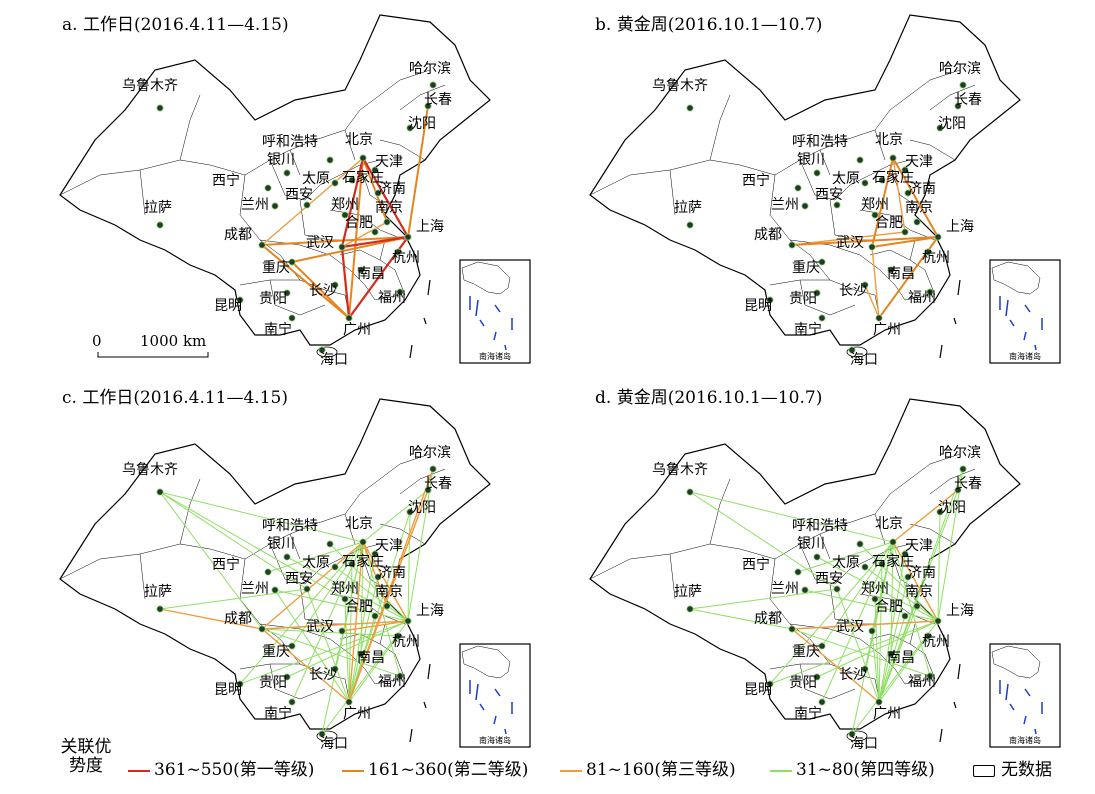 The width and height of the screenshot is (1095, 794). What do you see at coordinates (785, 205) in the screenshot?
I see `city-label: 兰州` at bounding box center [785, 205].